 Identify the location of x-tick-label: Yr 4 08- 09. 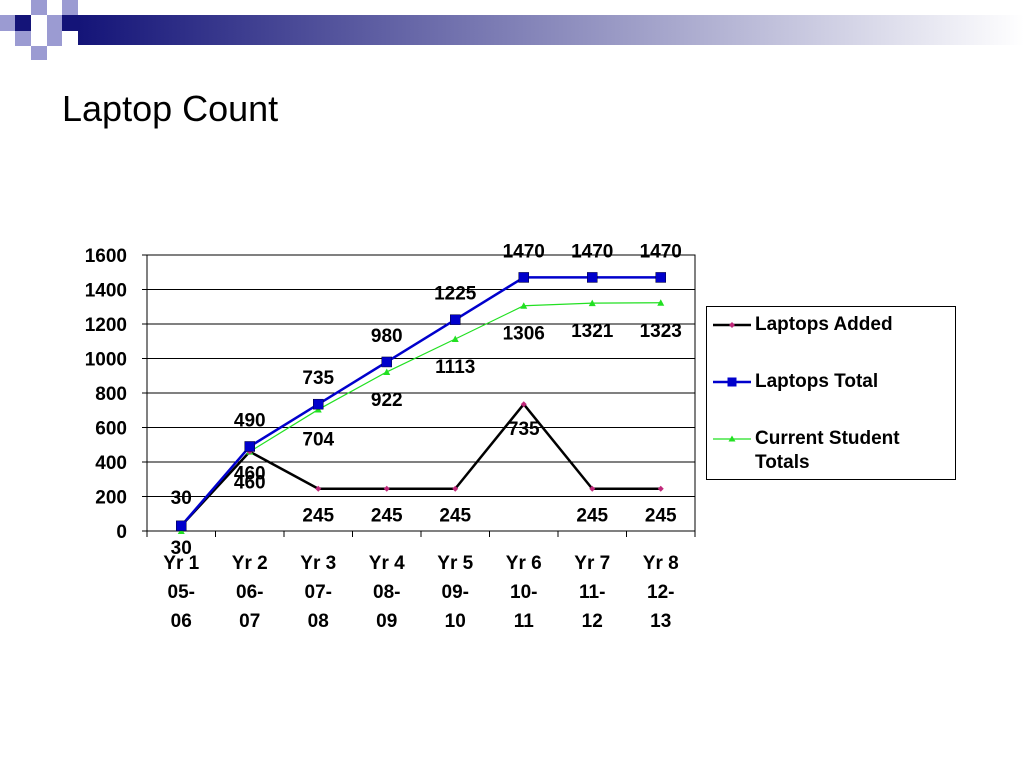
(387, 592).